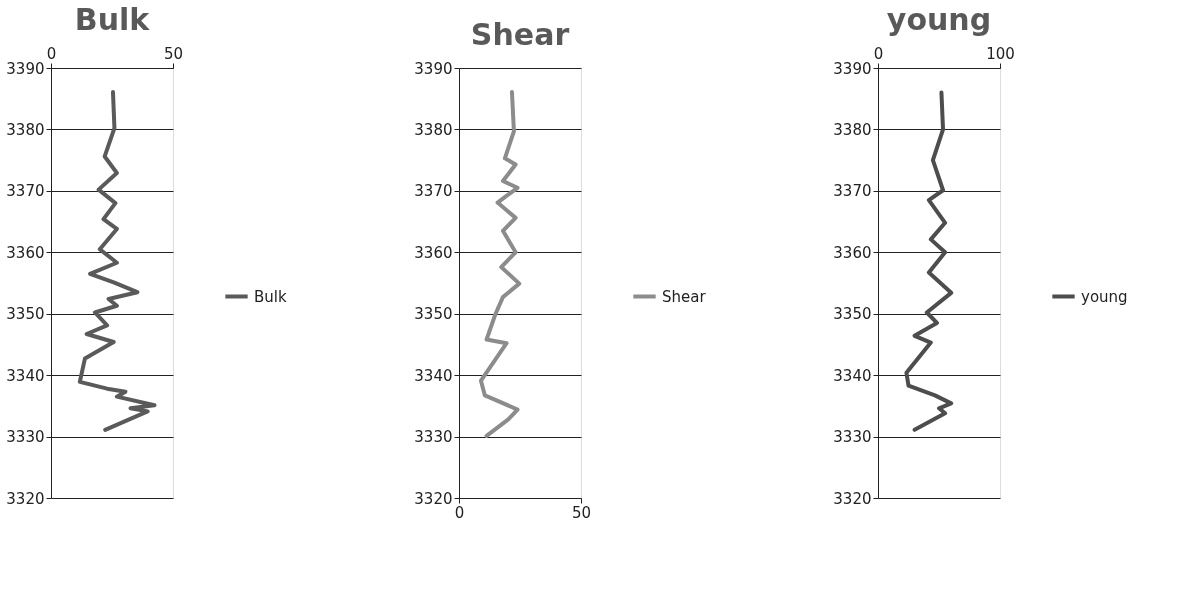 This screenshot has height=598, width=1183. What do you see at coordinates (684, 296) in the screenshot?
I see `legend-label: Shear` at bounding box center [684, 296].